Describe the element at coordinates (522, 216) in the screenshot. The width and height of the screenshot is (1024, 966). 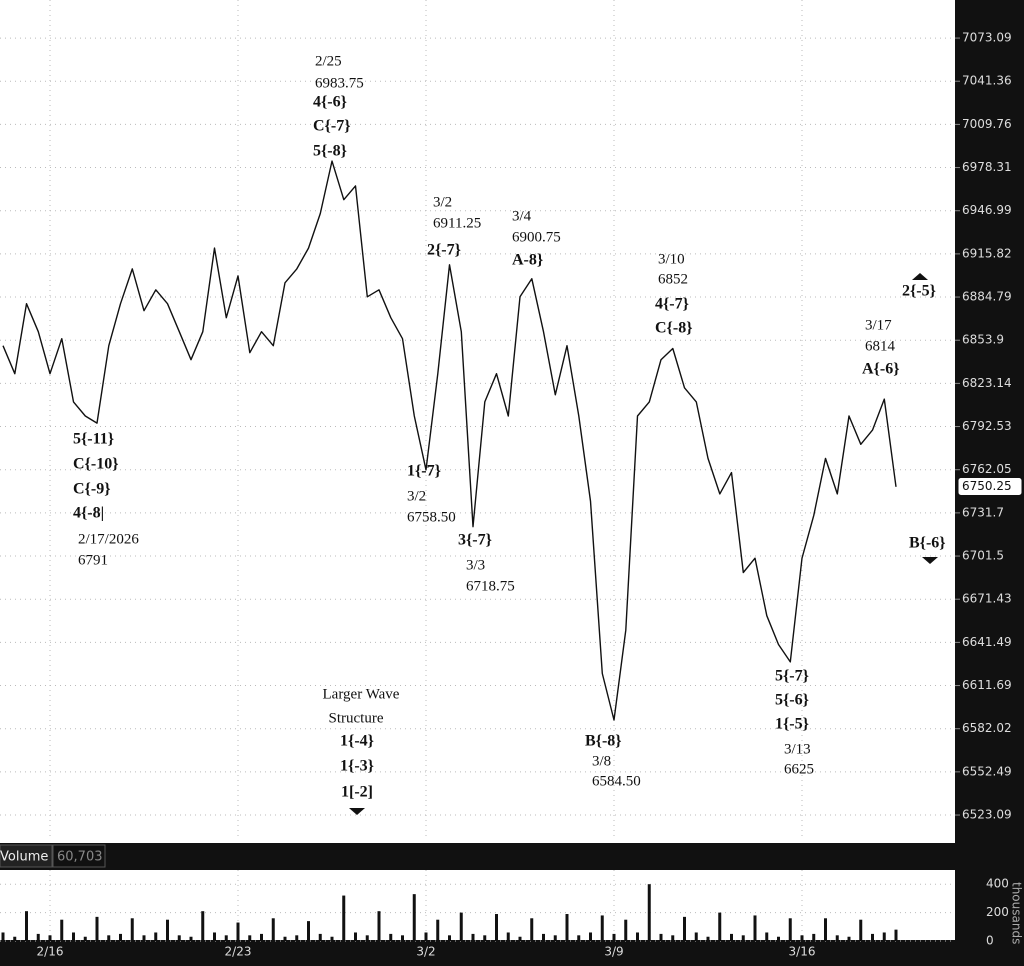
I see `annotation-text: 3/4` at that location.